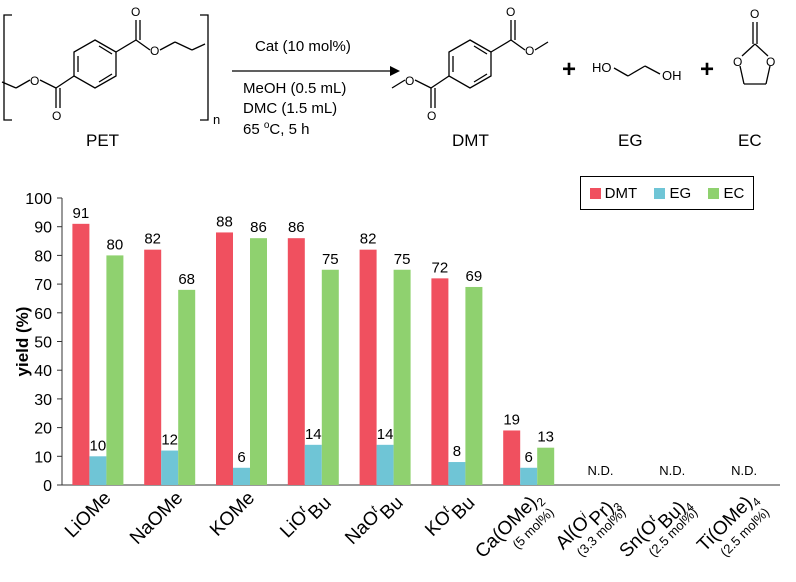  What do you see at coordinates (569, 69) in the screenshot?
I see `plus-sign-1: +` at bounding box center [569, 69].